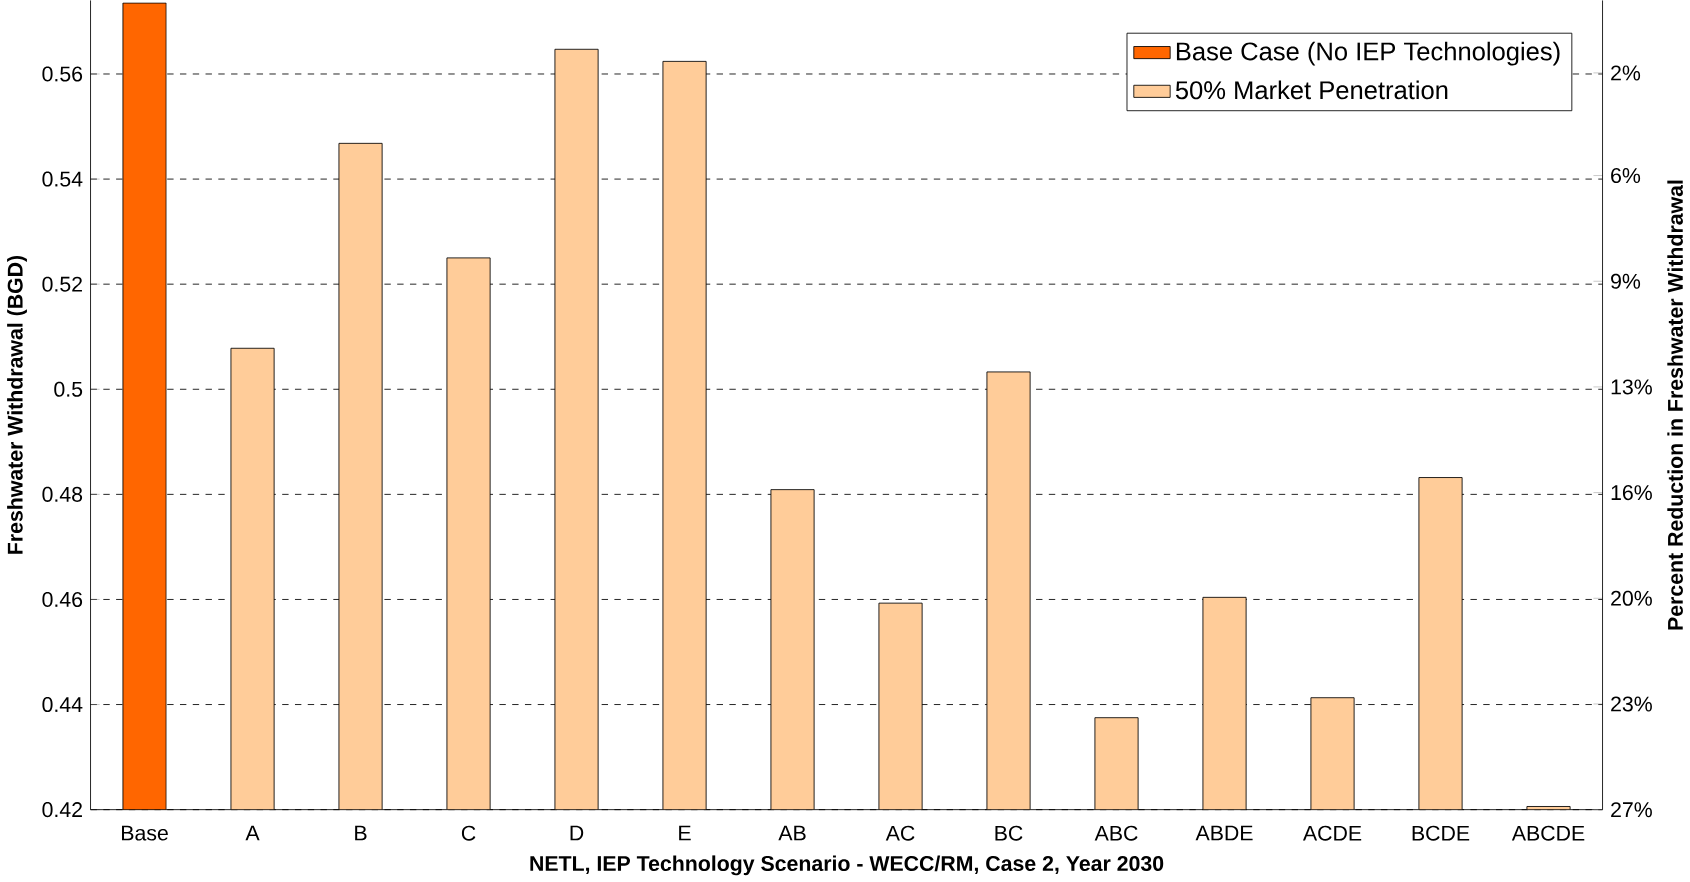 This screenshot has height=882, width=1690. What do you see at coordinates (1631, 492) in the screenshot?
I see `y2-tick-label: 16%` at bounding box center [1631, 492].